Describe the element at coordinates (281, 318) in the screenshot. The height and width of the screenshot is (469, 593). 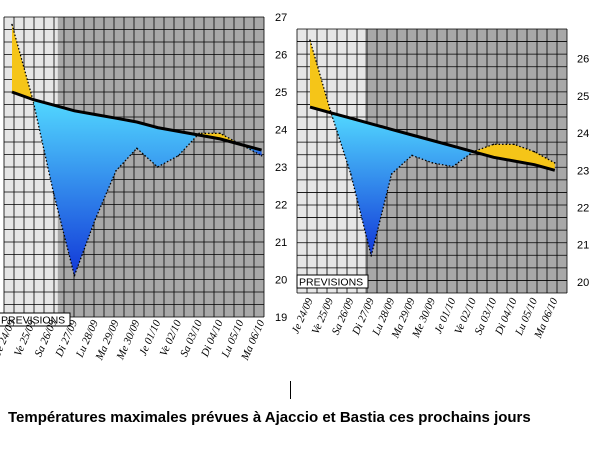
I see `y-tick-label: 19` at that location.